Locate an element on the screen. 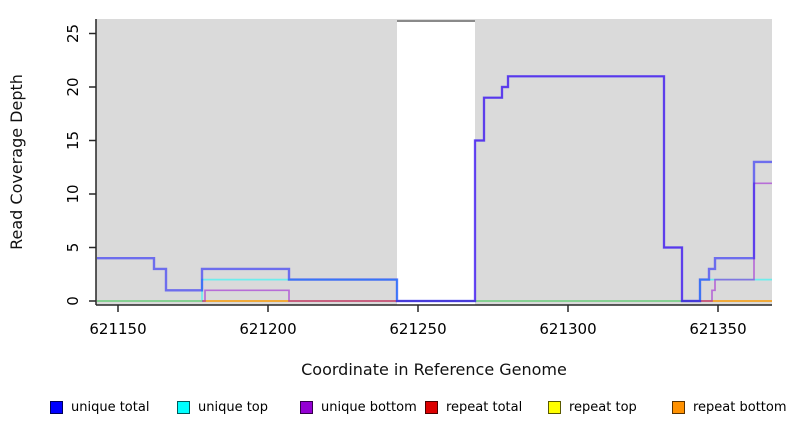  legend-label: unique bottom is located at coordinates (369, 407).